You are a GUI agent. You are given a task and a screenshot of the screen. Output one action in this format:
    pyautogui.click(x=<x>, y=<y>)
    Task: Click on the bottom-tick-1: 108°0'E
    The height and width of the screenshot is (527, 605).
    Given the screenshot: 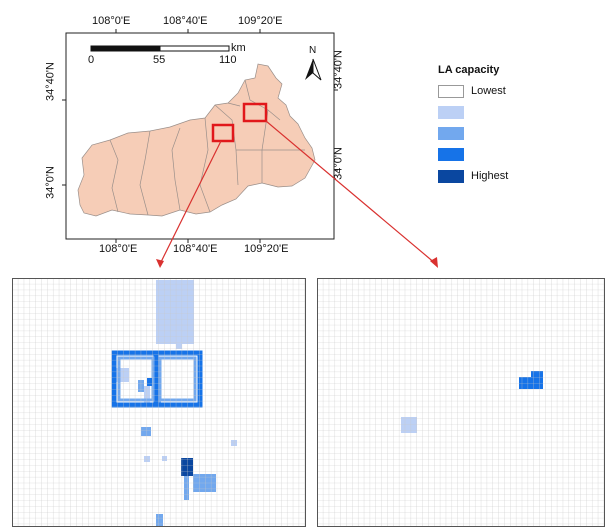 What is the action you would take?
    pyautogui.click(x=118, y=249)
    